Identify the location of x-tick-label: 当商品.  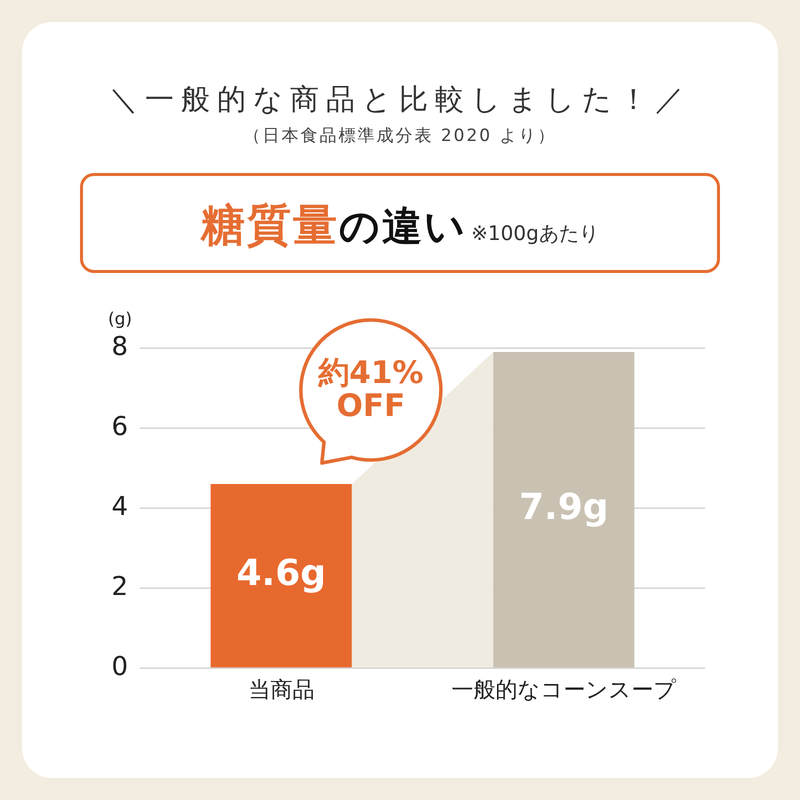
(281, 690).